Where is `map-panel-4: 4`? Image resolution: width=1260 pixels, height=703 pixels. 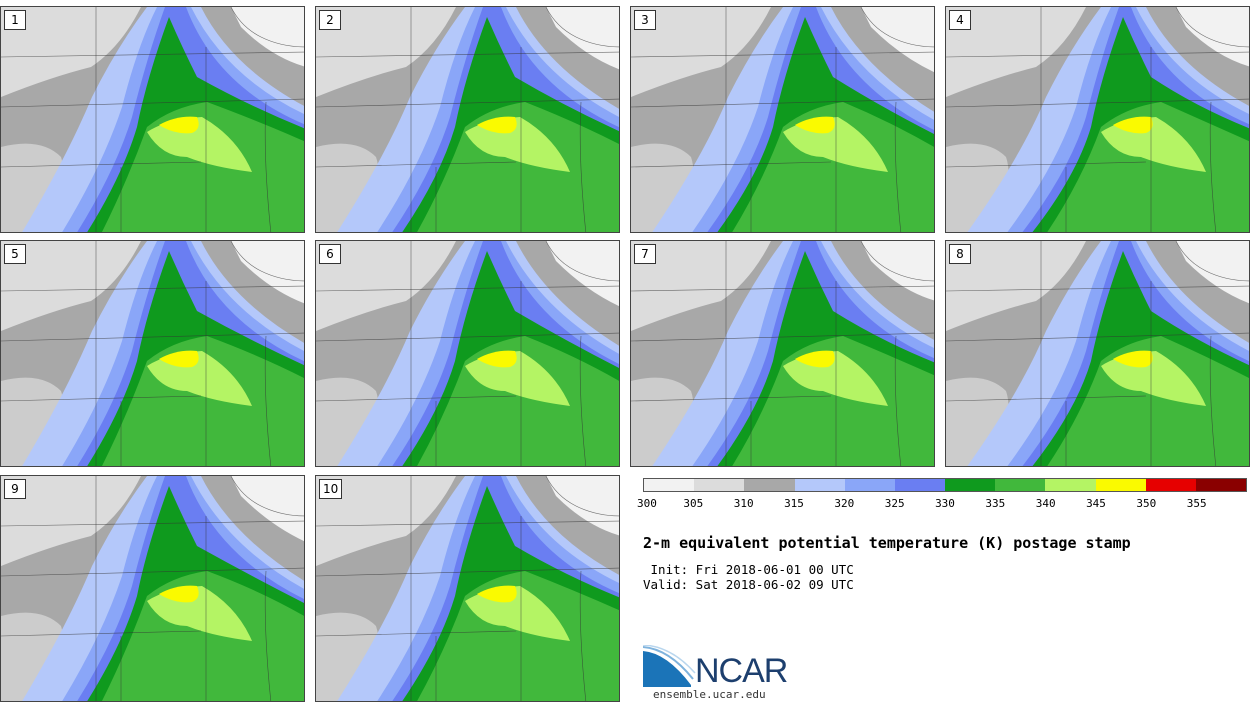 map-panel-4: 4 is located at coordinates (1097, 119).